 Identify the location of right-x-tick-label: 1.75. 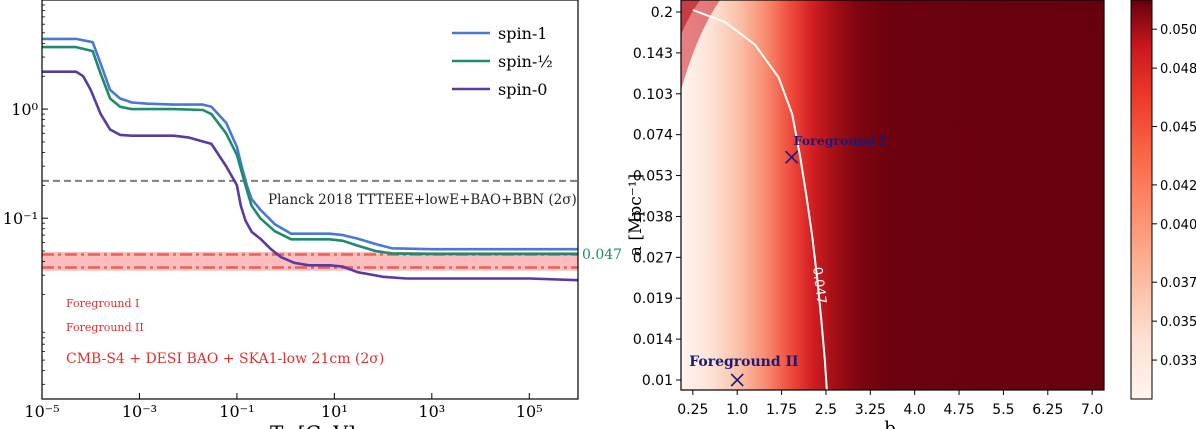
(781, 410).